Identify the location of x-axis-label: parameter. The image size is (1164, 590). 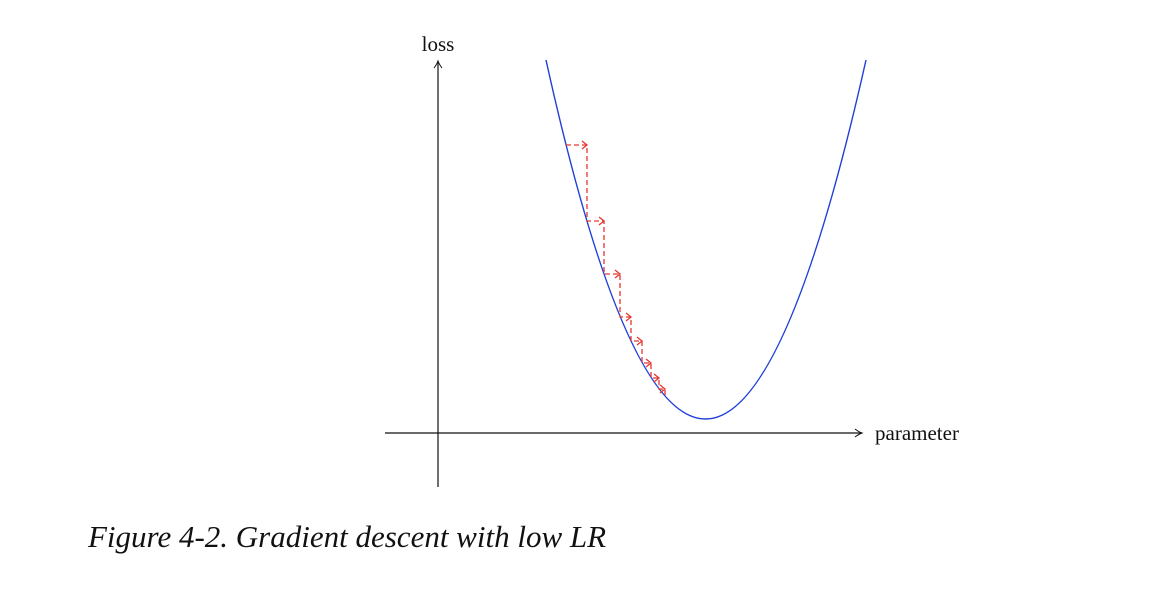
(917, 433).